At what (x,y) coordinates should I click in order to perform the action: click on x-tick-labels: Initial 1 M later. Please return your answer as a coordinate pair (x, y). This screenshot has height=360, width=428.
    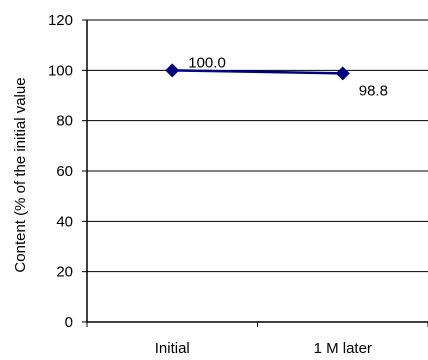
    Looking at the image, I should click on (257, 339).